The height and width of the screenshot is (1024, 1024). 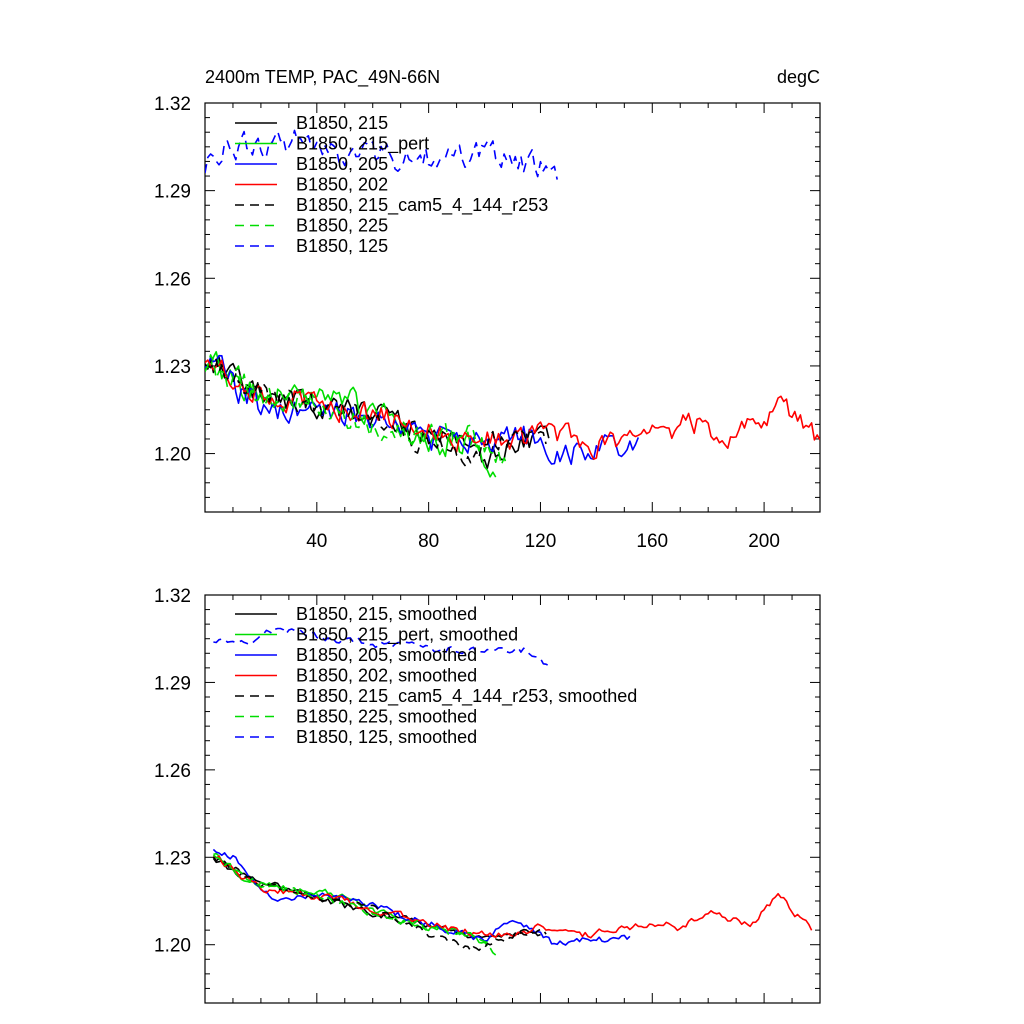 What do you see at coordinates (386, 676) in the screenshot?
I see `legend-label: B1850, 202, smoothed` at bounding box center [386, 676].